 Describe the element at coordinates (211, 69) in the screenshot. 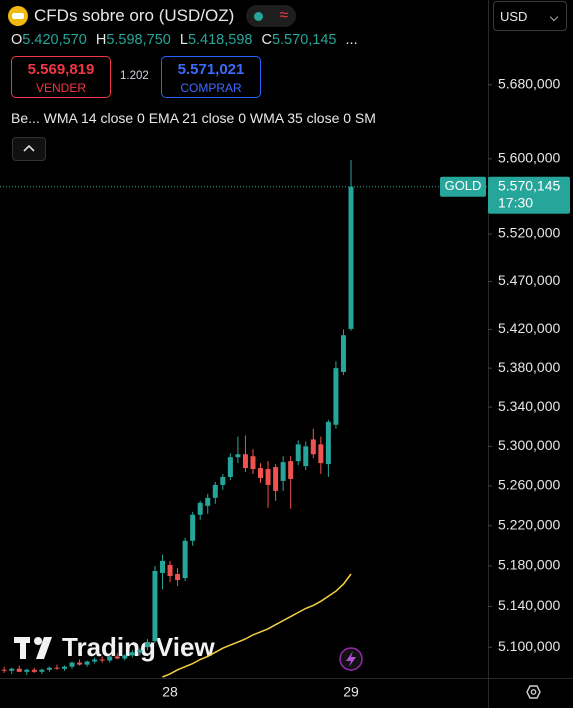

I see `buy-price: 5.571,021` at that location.